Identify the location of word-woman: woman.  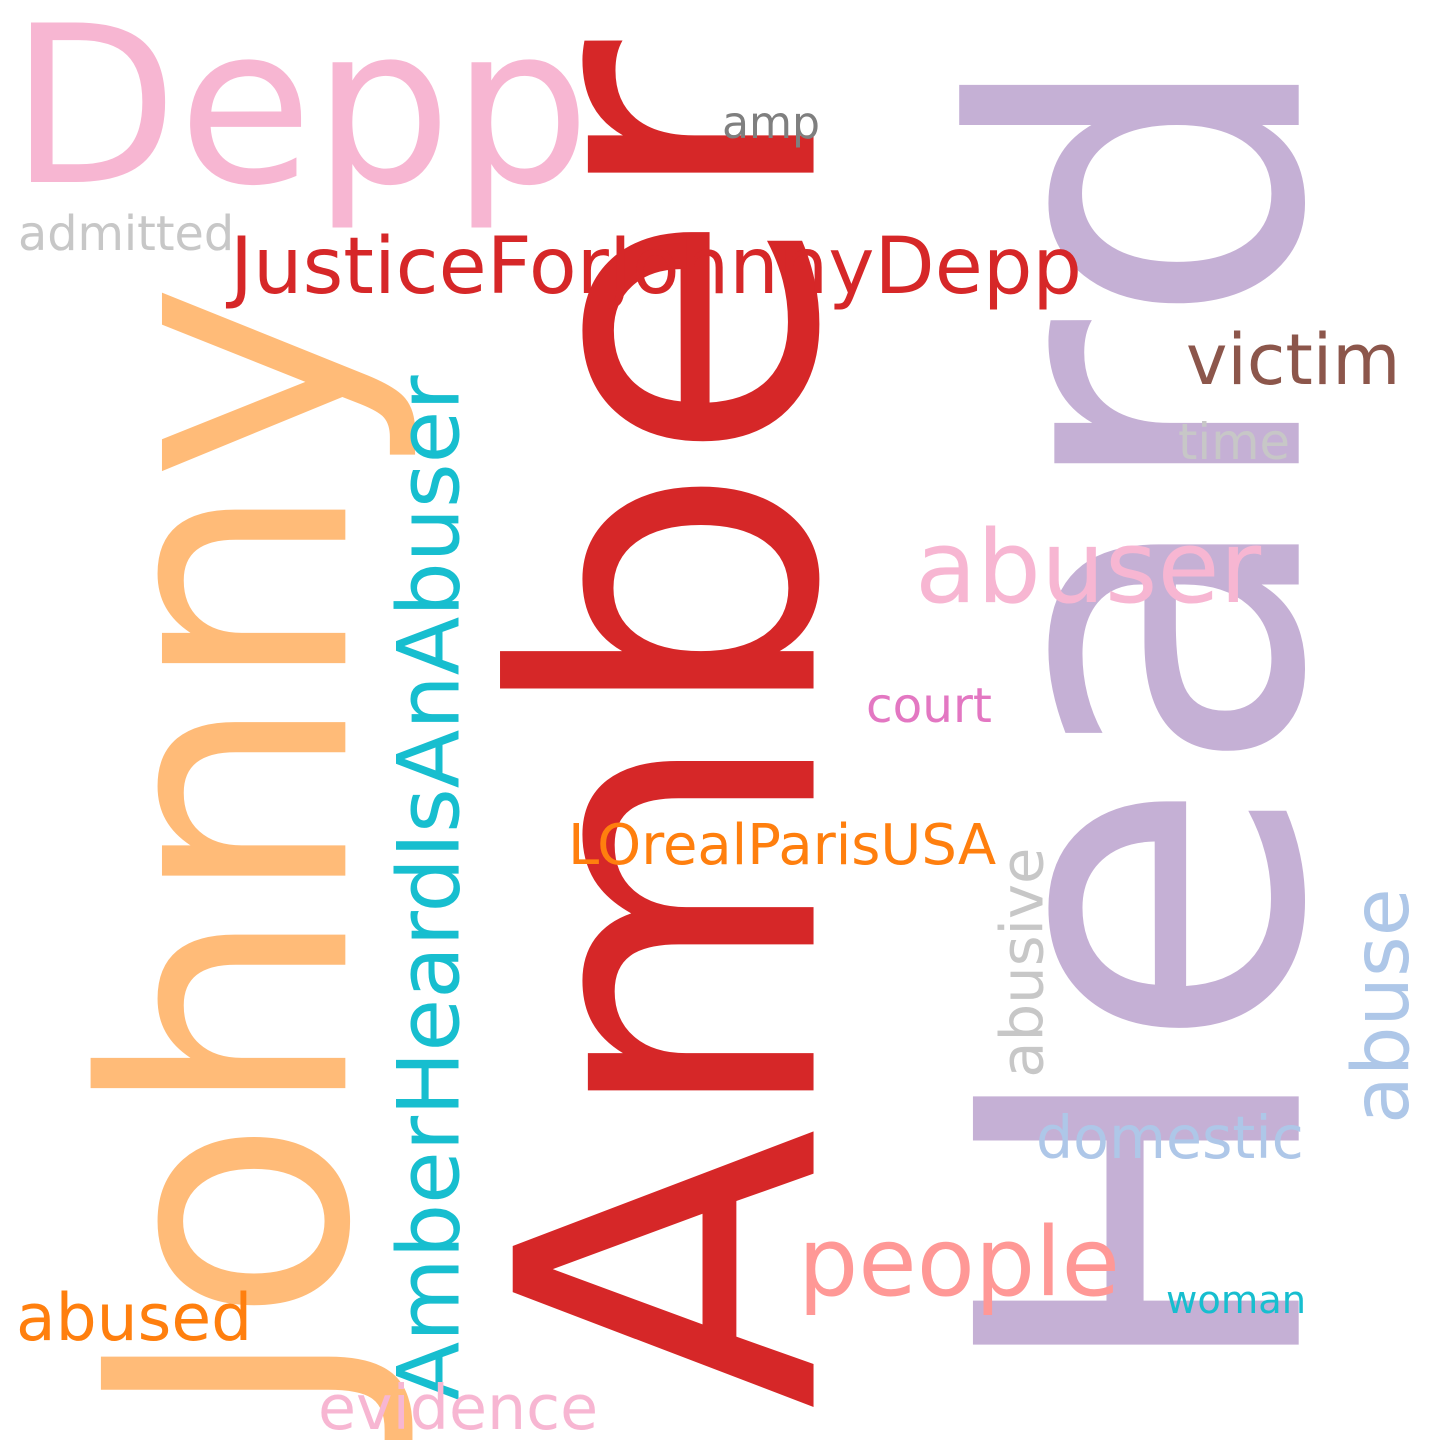
(1236, 1300).